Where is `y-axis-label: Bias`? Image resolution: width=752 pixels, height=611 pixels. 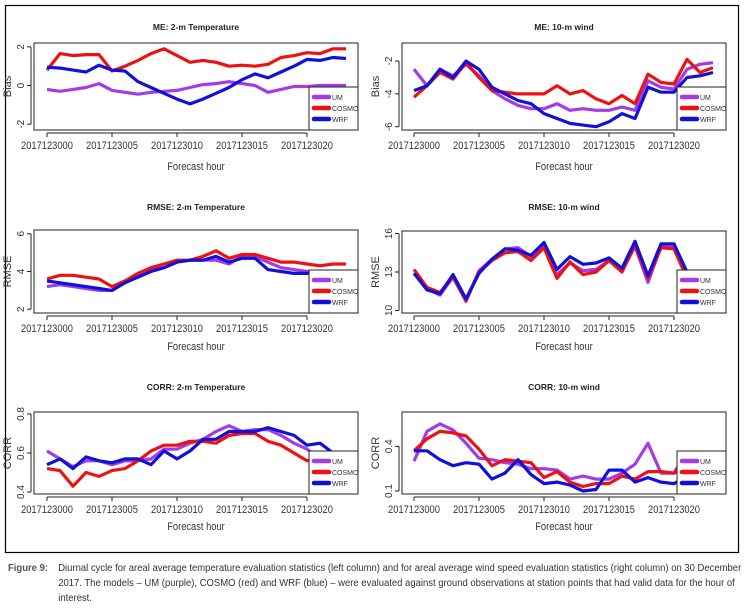
y-axis-label: Bias is located at coordinates (376, 86).